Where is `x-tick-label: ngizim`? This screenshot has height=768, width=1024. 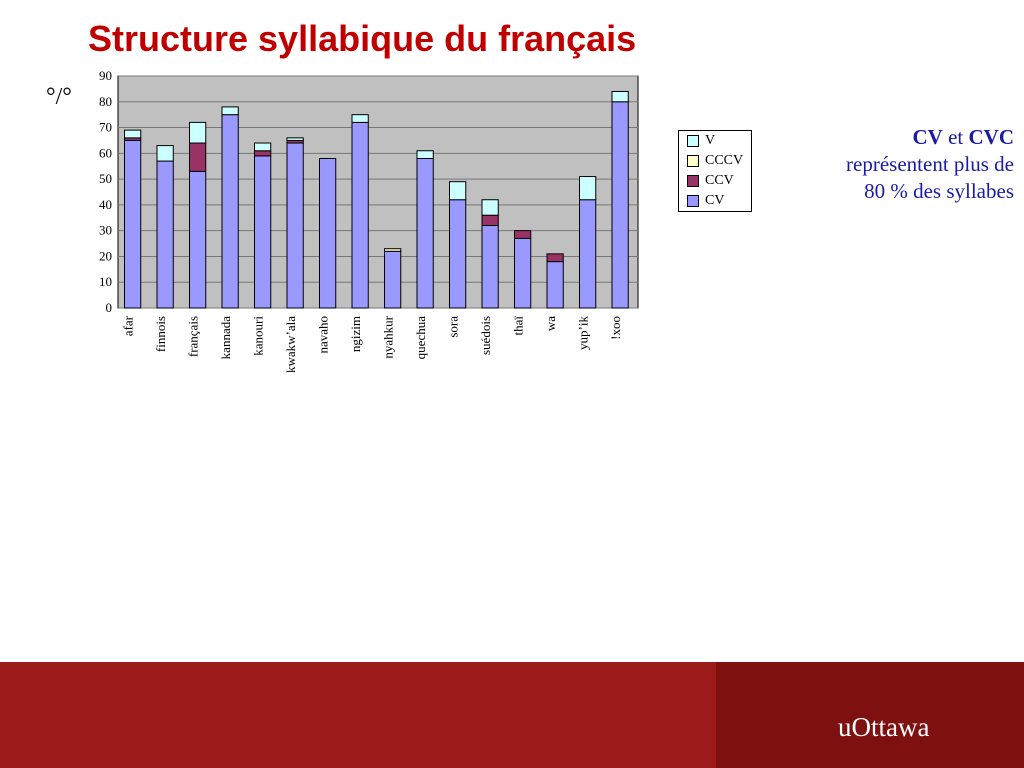
x-tick-label: ngizim is located at coordinates (355, 334).